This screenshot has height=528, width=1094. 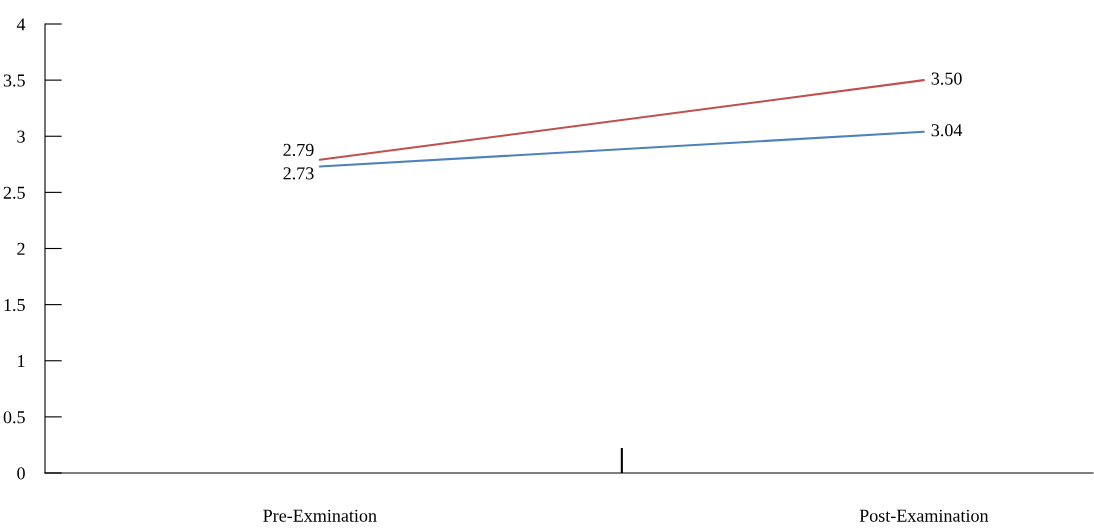 What do you see at coordinates (21, 361) in the screenshot?
I see `y-tick-label: 1` at bounding box center [21, 361].